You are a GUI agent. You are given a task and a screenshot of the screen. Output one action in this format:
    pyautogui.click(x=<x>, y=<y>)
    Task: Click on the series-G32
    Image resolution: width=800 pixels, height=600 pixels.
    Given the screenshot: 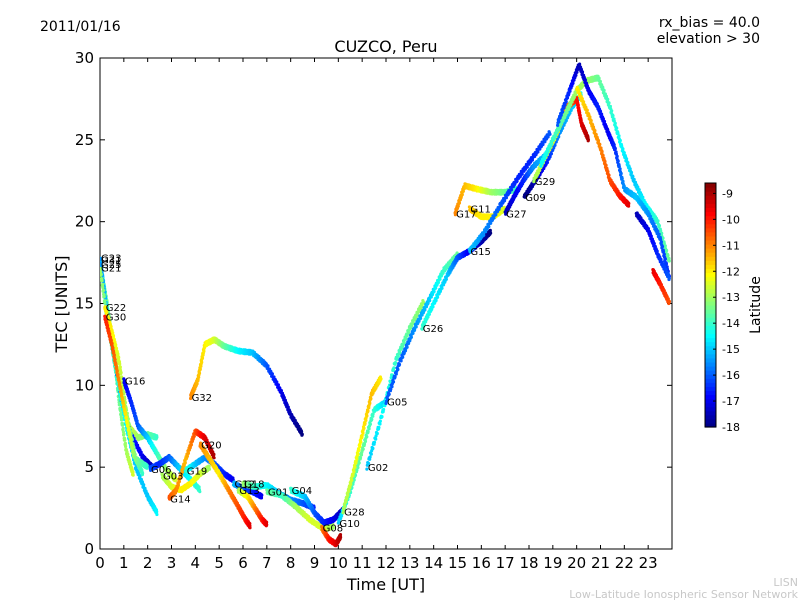 What is the action you would take?
    pyautogui.click(x=246, y=386)
    